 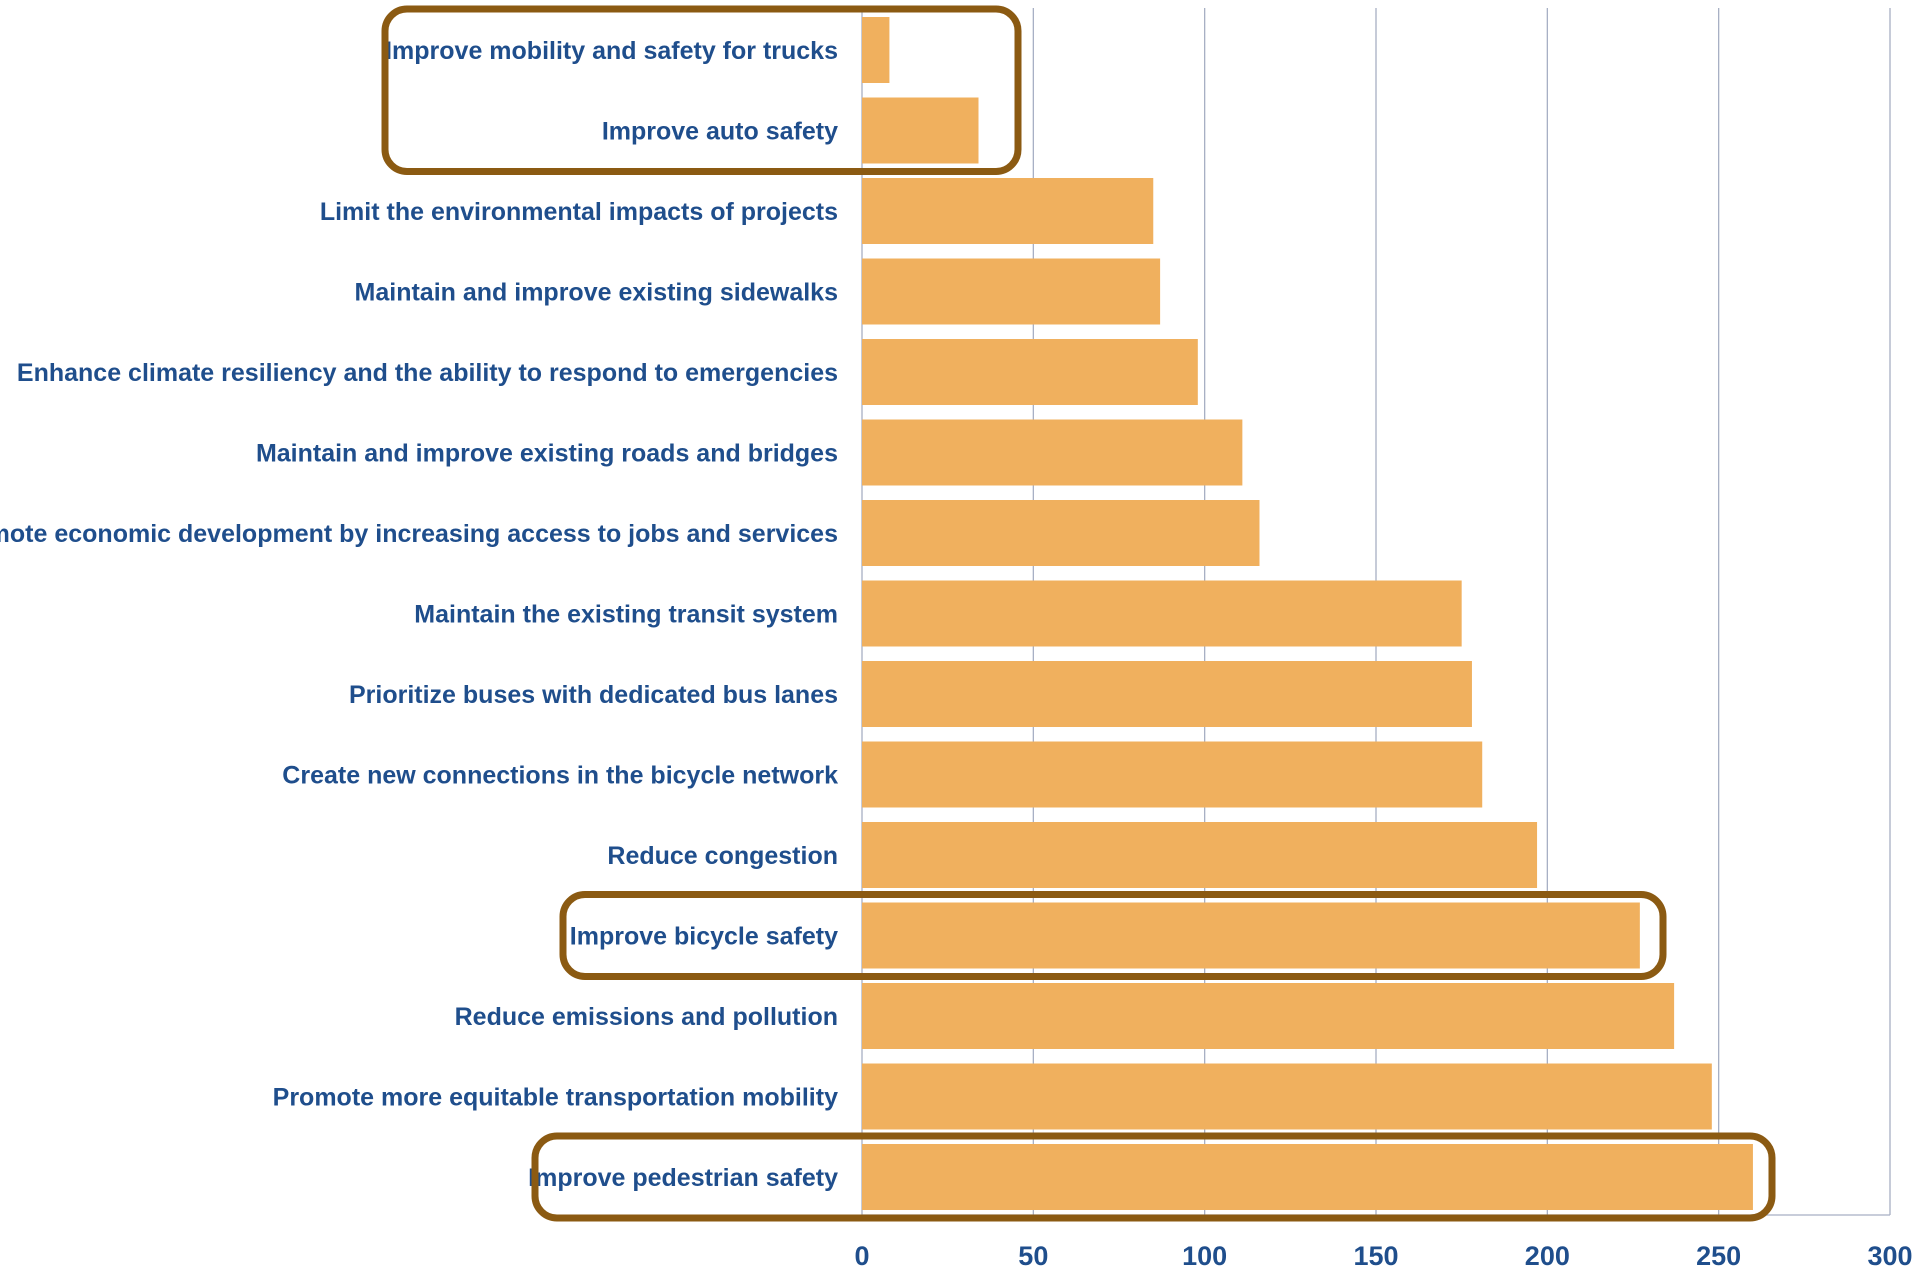 What do you see at coordinates (646, 1017) in the screenshot?
I see `category-label: Reduce emissions and pollution` at bounding box center [646, 1017].